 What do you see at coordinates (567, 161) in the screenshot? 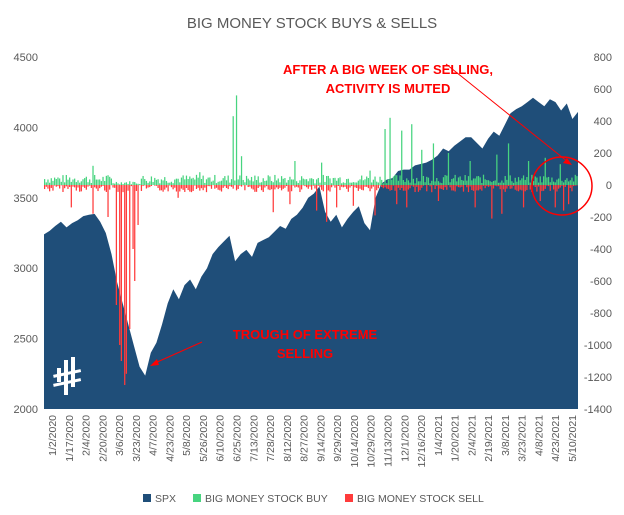
I see `arrow-head` at bounding box center [567, 161].